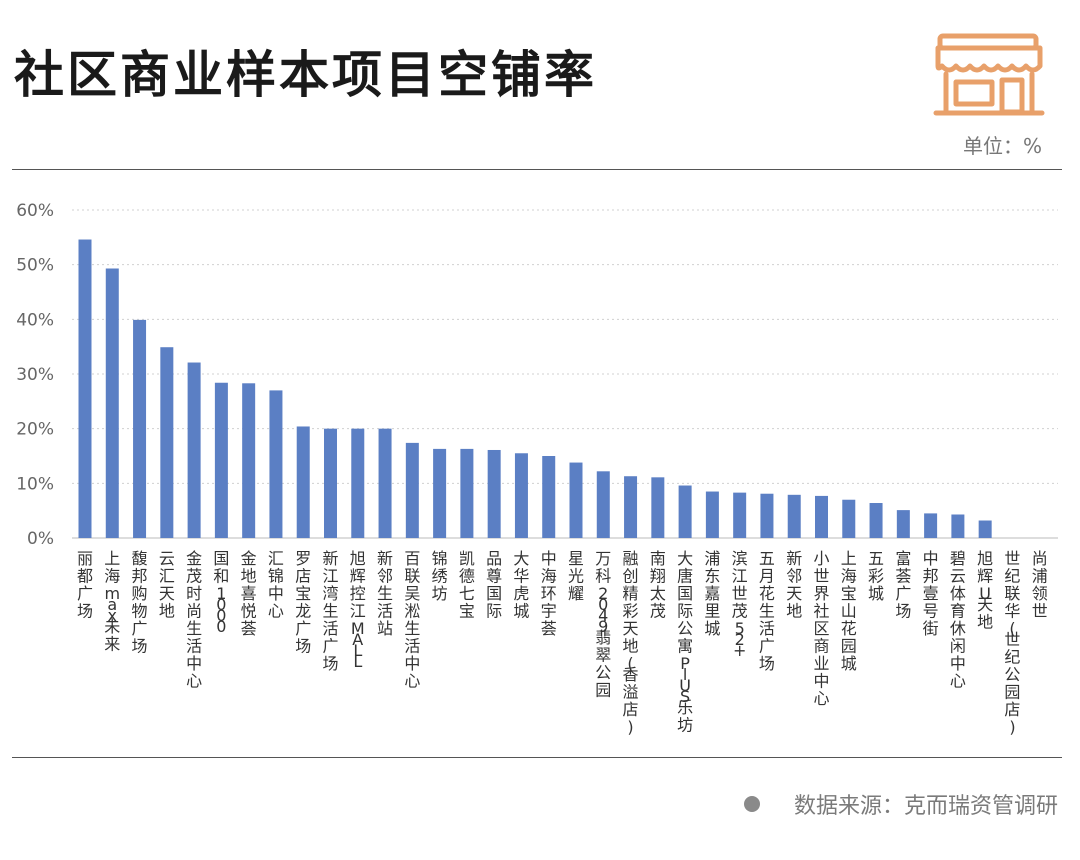  Describe the element at coordinates (794, 585) in the screenshot. I see `x-tick-label: 新邻天地` at that location.